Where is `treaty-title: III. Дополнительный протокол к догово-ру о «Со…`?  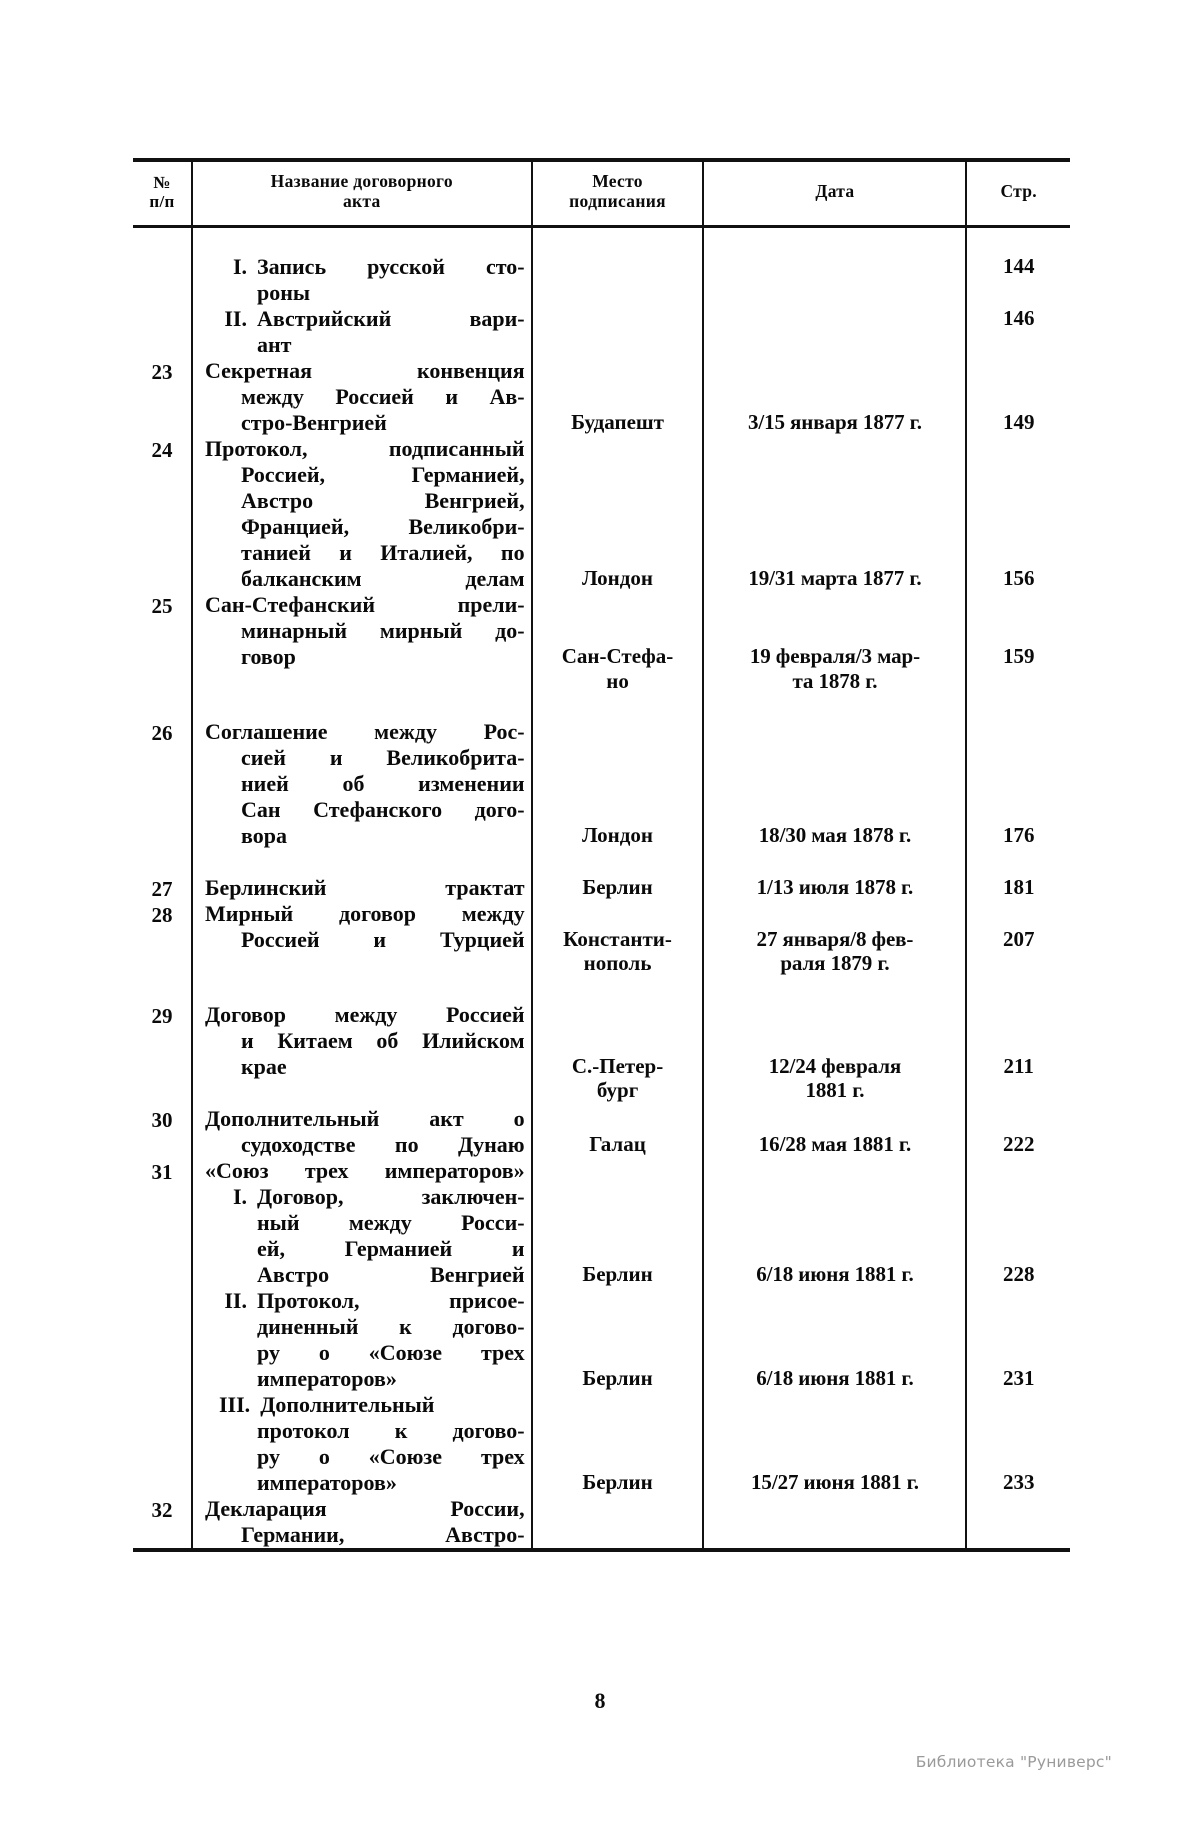
treaty-title: III. Дополнительный протокол к догово-ру о «Со… is located at coordinates (362, 1444).